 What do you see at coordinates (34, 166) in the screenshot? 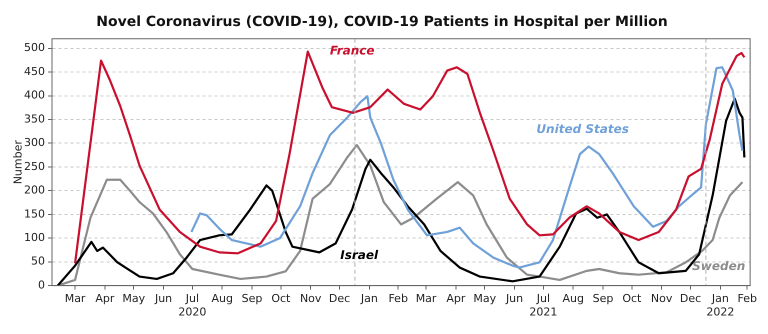
I see `y-tick-label: 250` at bounding box center [34, 166].